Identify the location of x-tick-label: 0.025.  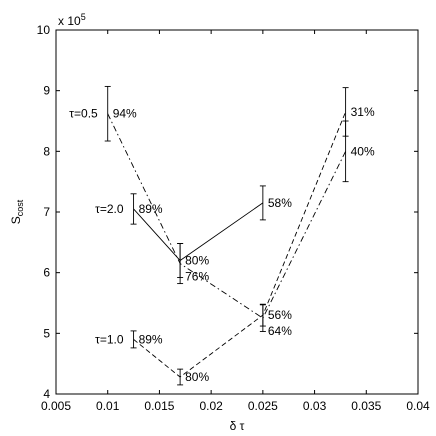
(263, 406).